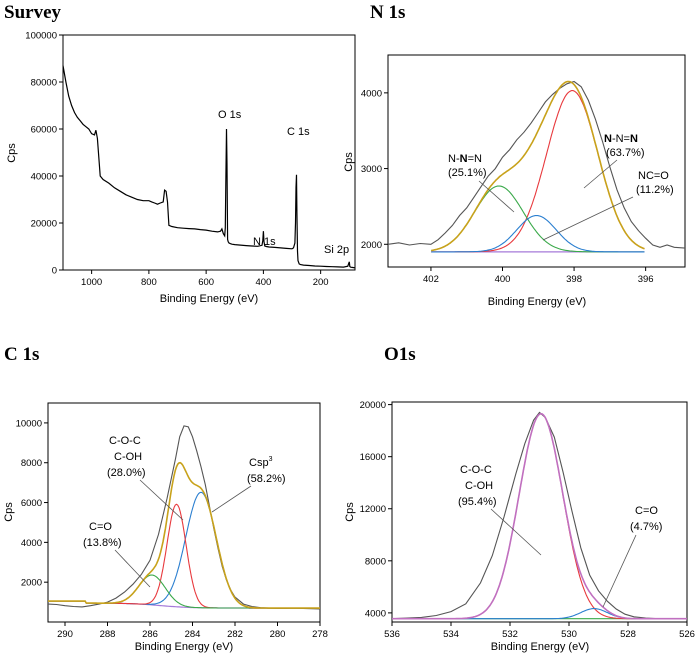 The height and width of the screenshot is (656, 696). What do you see at coordinates (387, 12) in the screenshot?
I see `n1s-title: N 1s` at bounding box center [387, 12].